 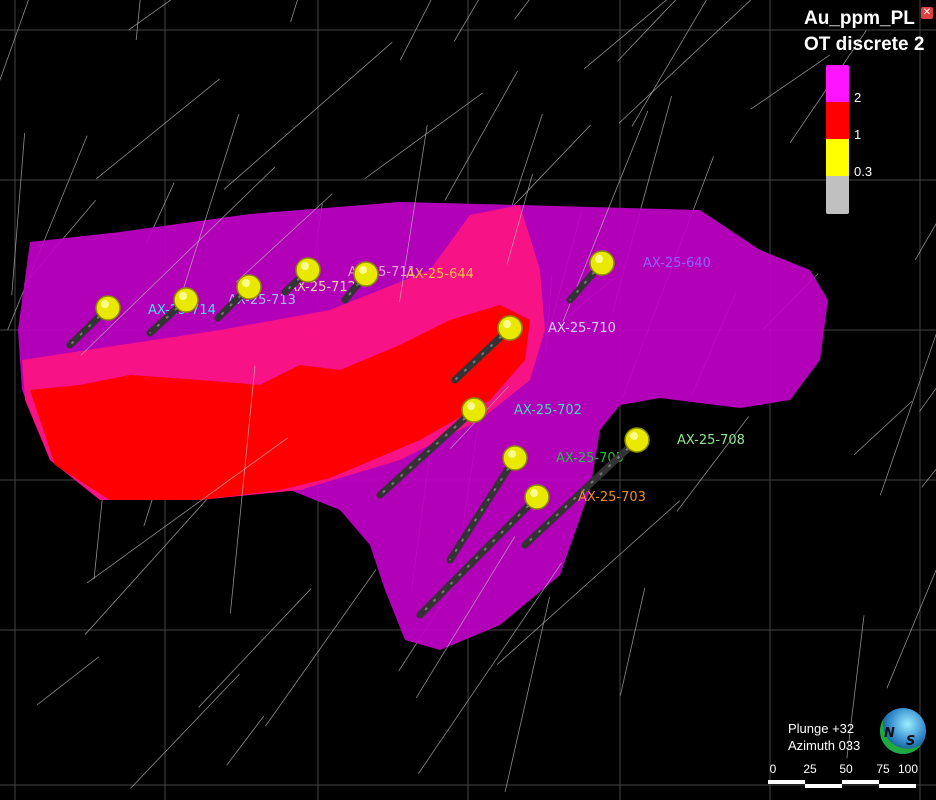 What do you see at coordinates (479, 448) in the screenshot?
I see `drillhole-ax-25-702: AX-25-702` at bounding box center [479, 448].